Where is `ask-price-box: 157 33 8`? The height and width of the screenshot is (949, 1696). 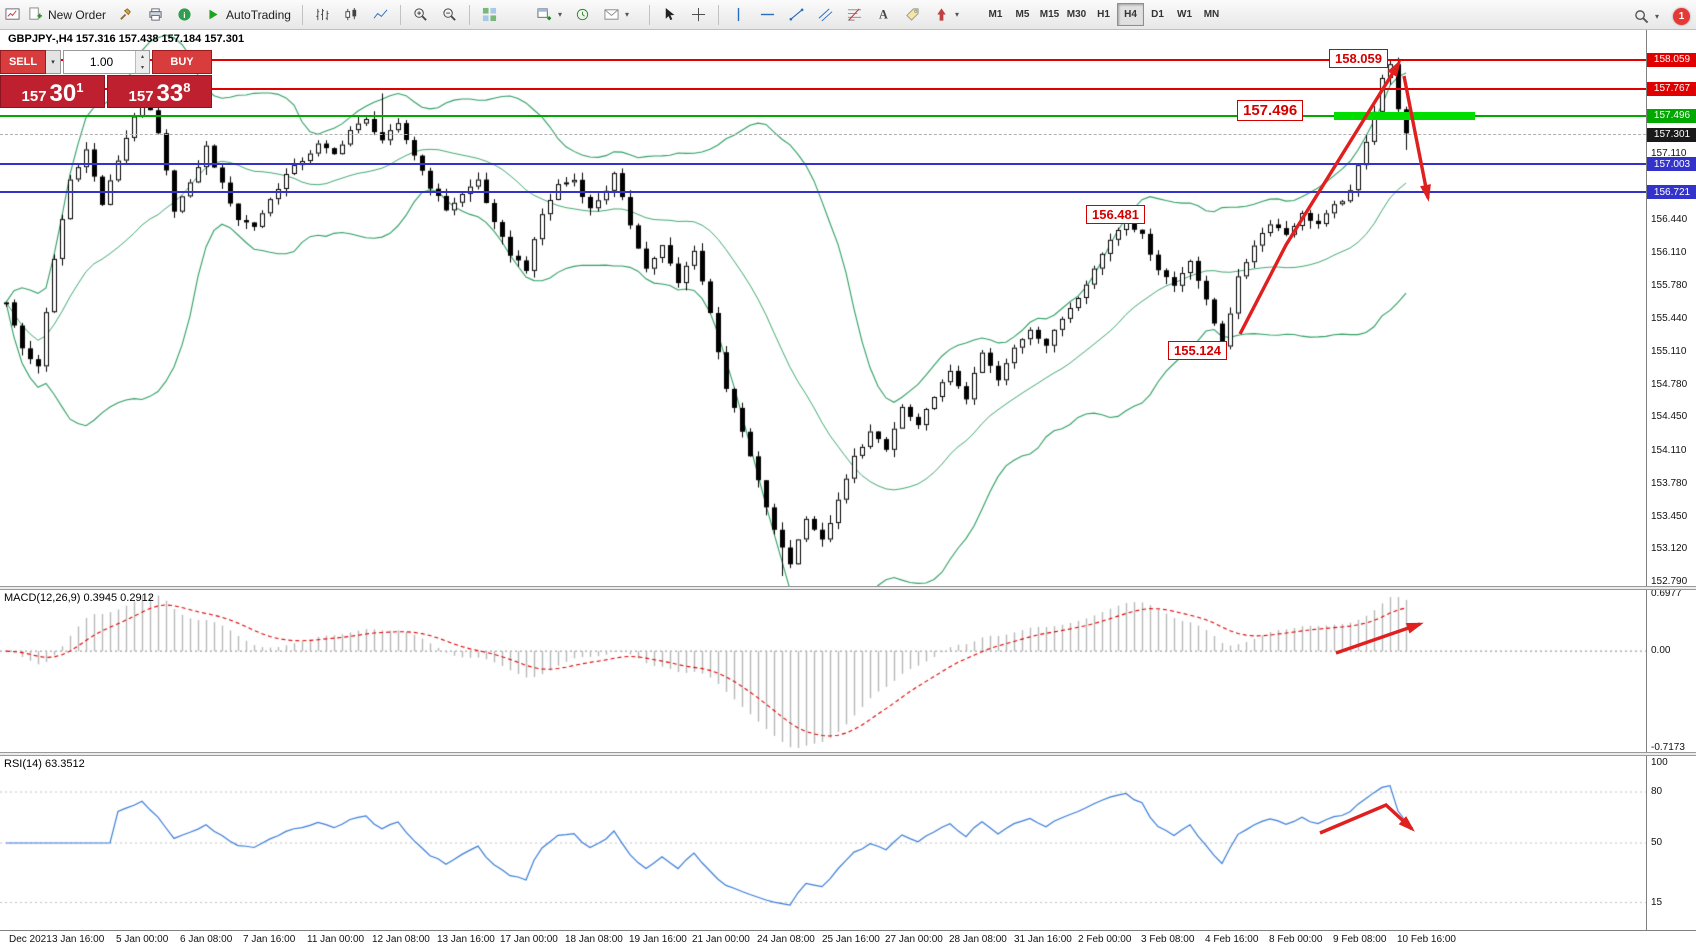 ask-price-box: 157 33 8 is located at coordinates (159, 91).